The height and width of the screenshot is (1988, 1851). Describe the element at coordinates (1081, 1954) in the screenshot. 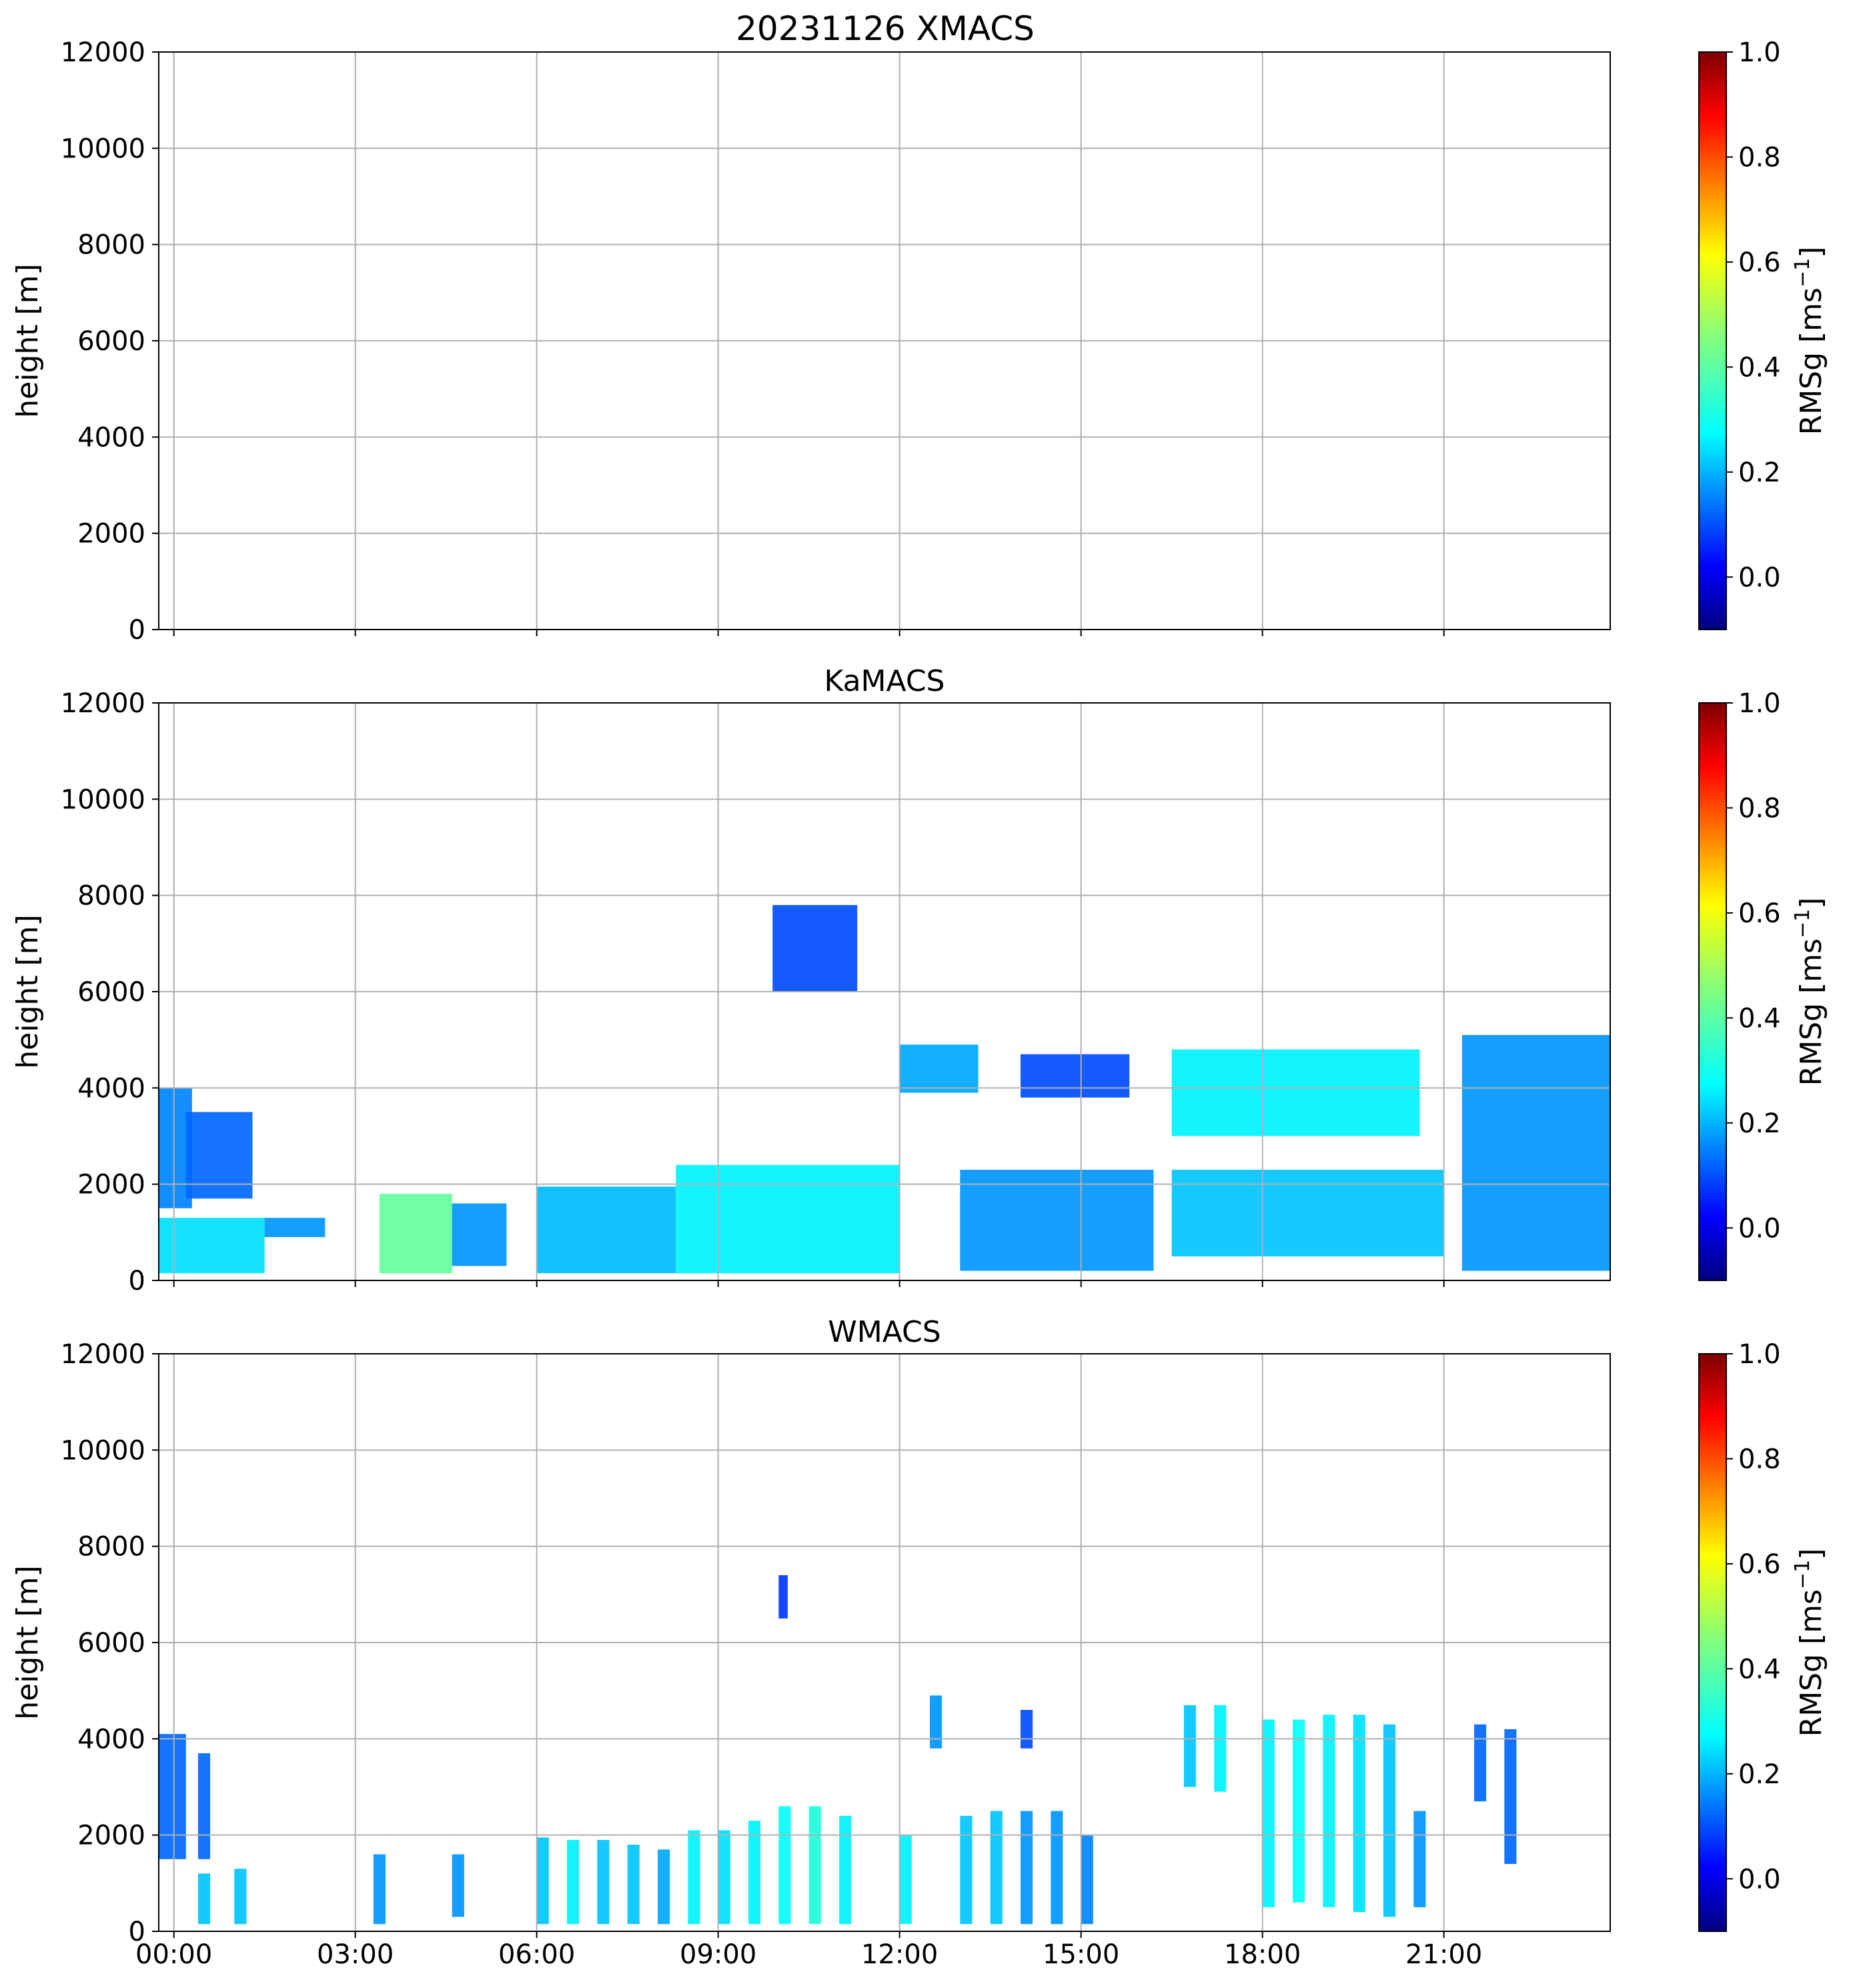

I see `x-tick-label: 15:00` at that location.